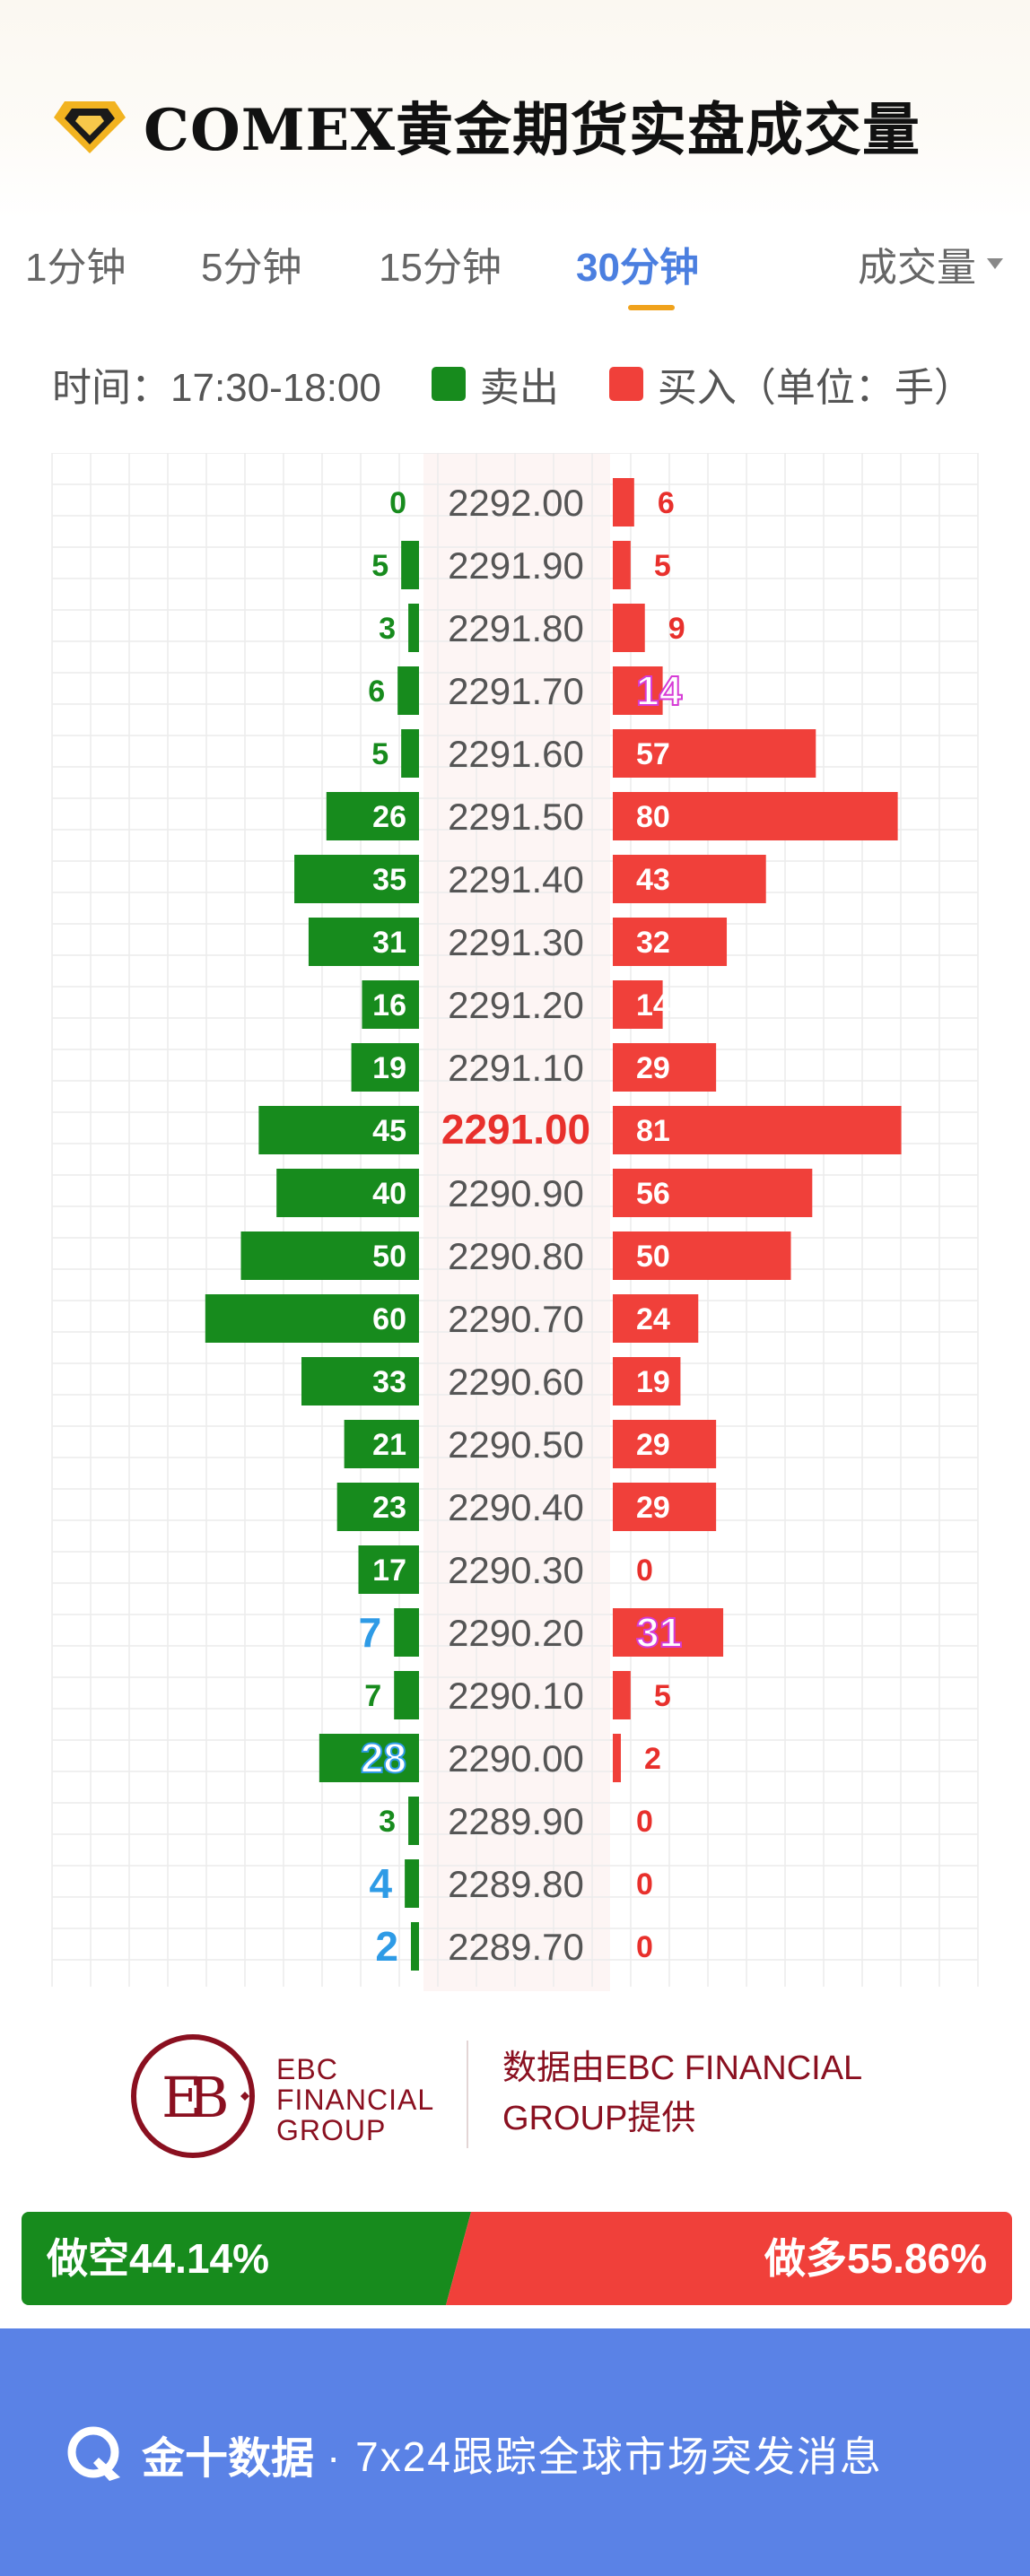 The image size is (1030, 2576). I want to click on buy-value-label: 6, so click(666, 503).